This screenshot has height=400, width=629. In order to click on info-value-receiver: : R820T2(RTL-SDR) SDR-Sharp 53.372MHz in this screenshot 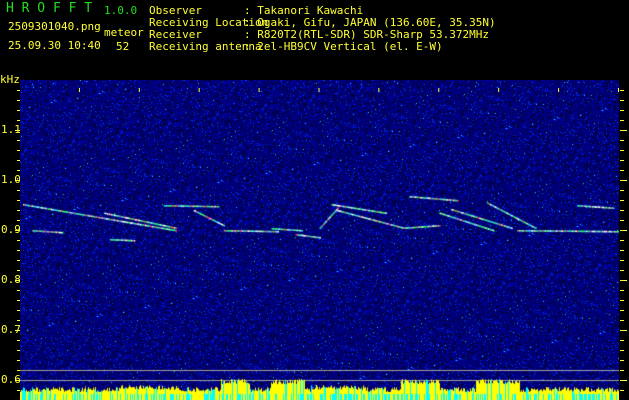, I will do `click(367, 34)`.